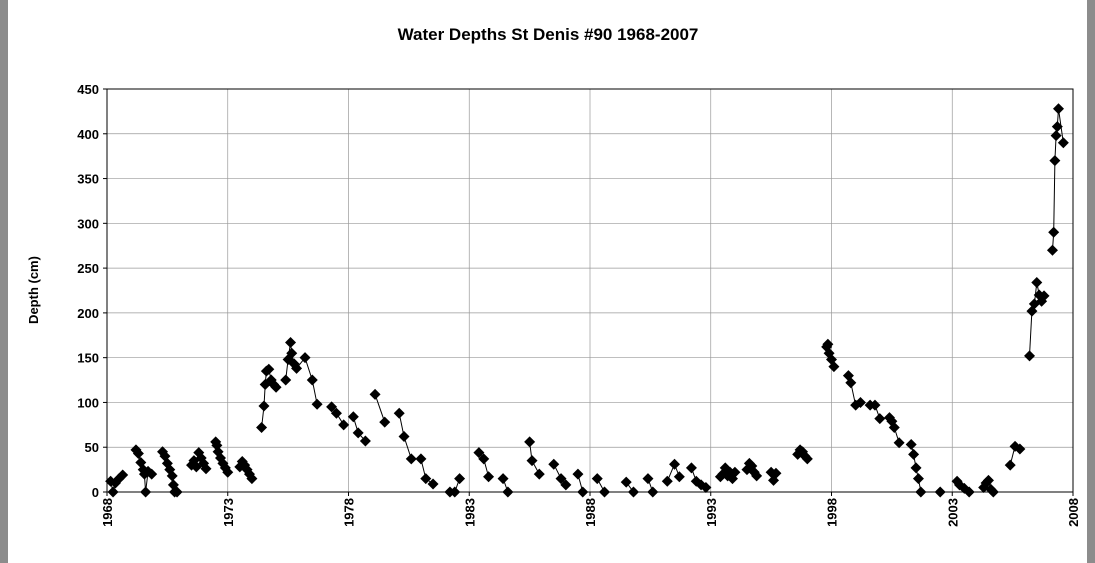 This screenshot has height=563, width=1095. What do you see at coordinates (92, 447) in the screenshot?
I see `y-tick-label: 50` at bounding box center [92, 447].